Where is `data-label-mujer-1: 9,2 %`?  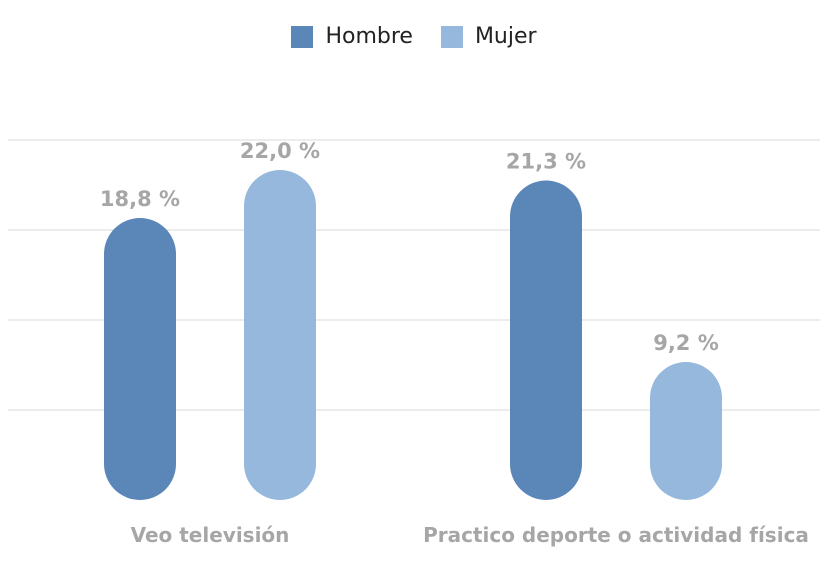
data-label-mujer-1: 9,2 % is located at coordinates (686, 343).